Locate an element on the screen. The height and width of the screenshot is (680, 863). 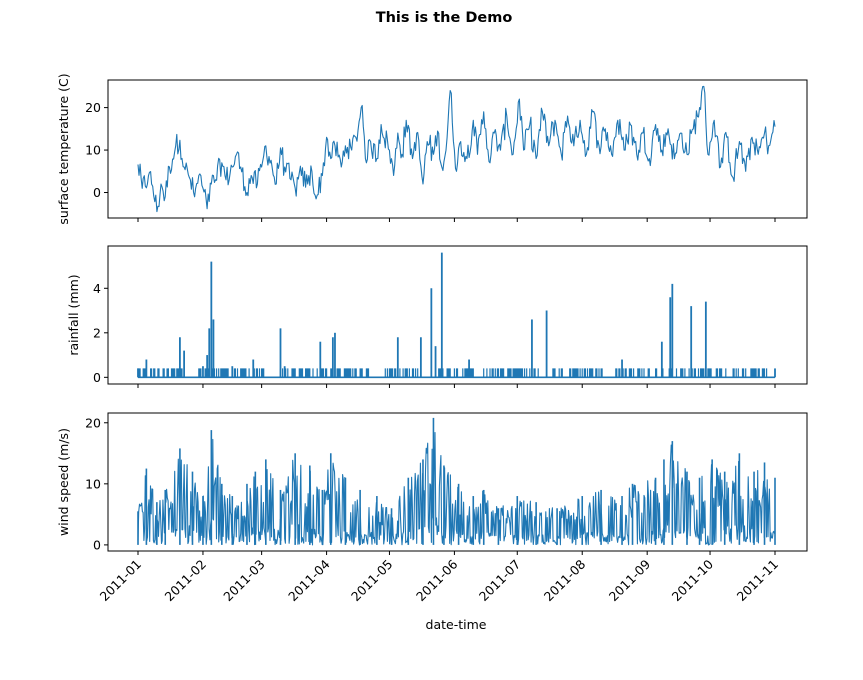
y-tick-label: 4 is located at coordinates (97, 288).